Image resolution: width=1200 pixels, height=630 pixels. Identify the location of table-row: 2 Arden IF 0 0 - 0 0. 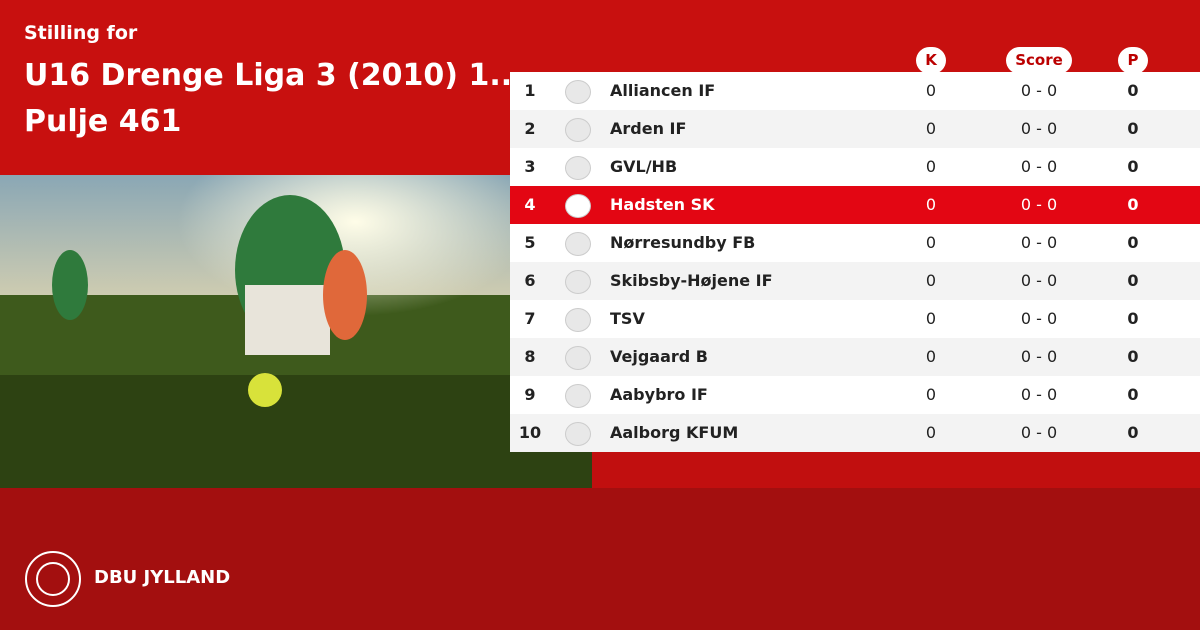
(855, 129).